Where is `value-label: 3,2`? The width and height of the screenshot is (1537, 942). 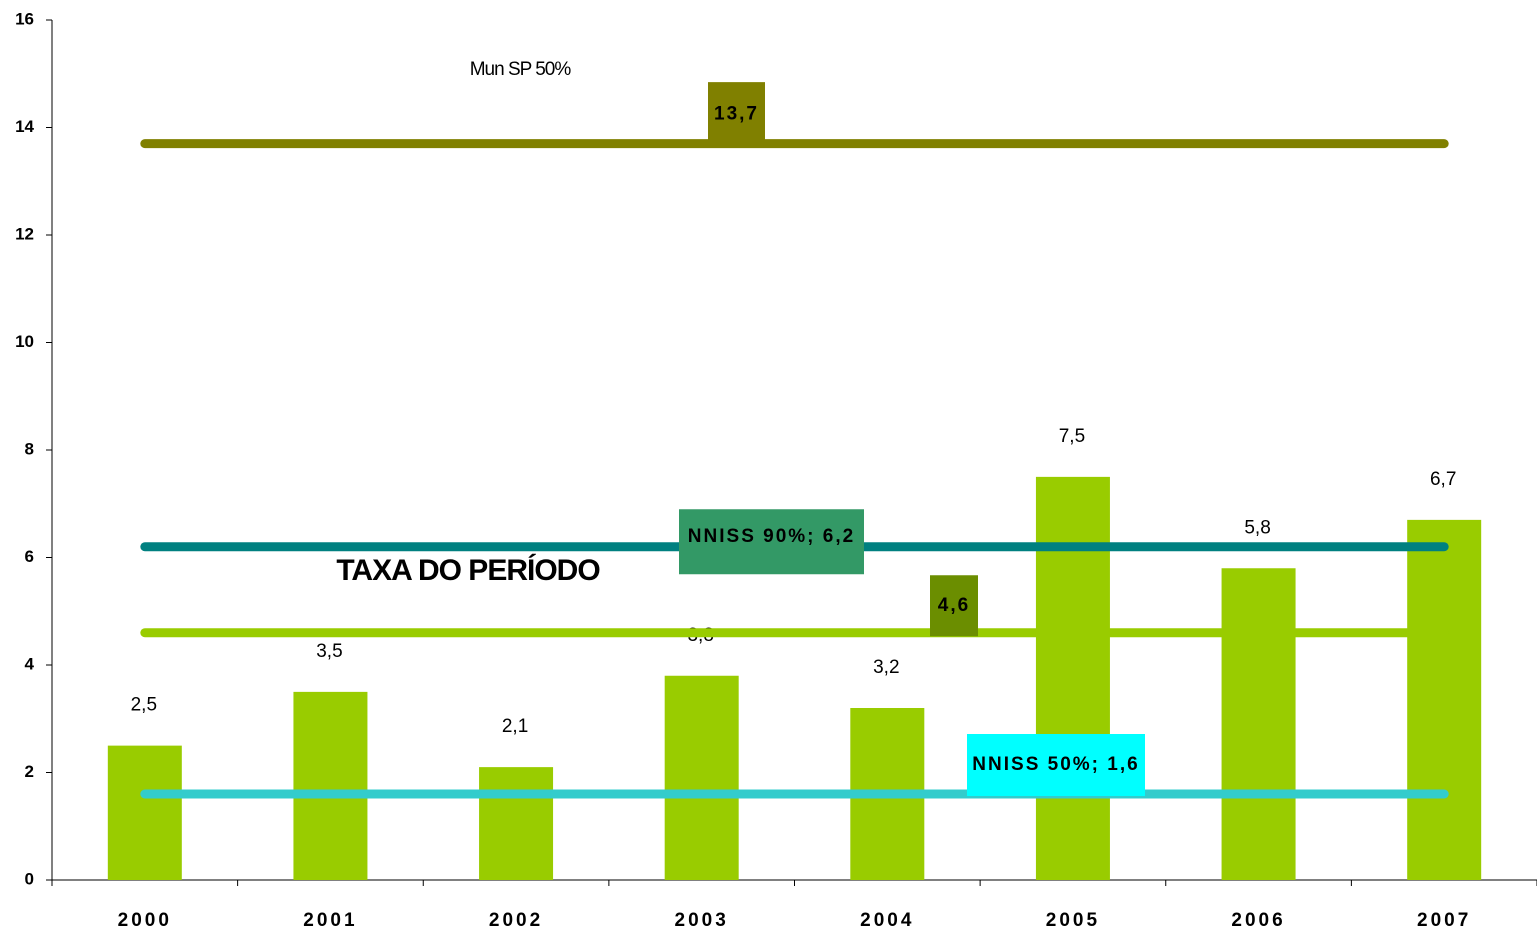
value-label: 3,2 is located at coordinates (886, 667).